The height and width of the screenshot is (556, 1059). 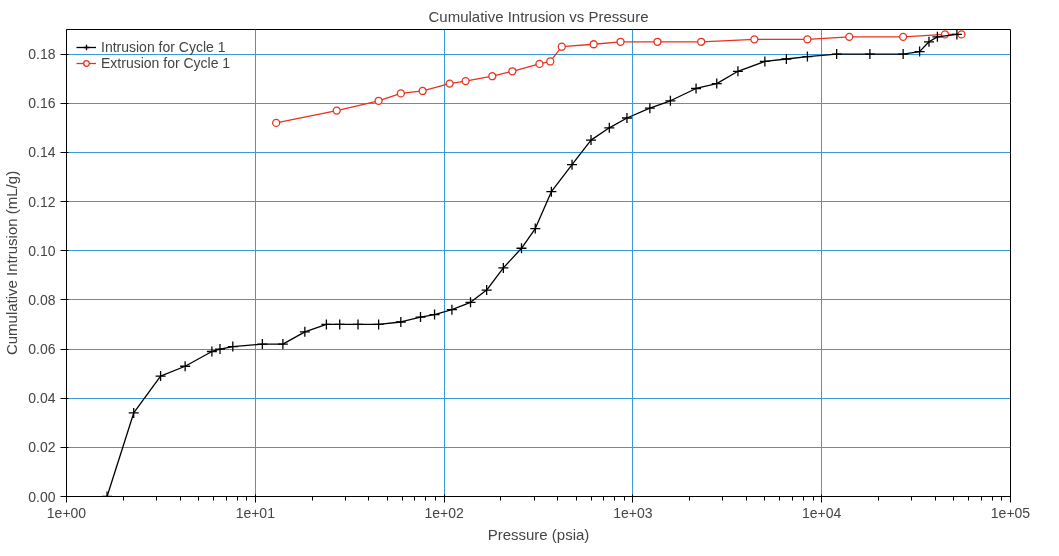 I want to click on chart-title: Cumulative Intrusion vs Pressure, so click(x=538, y=16).